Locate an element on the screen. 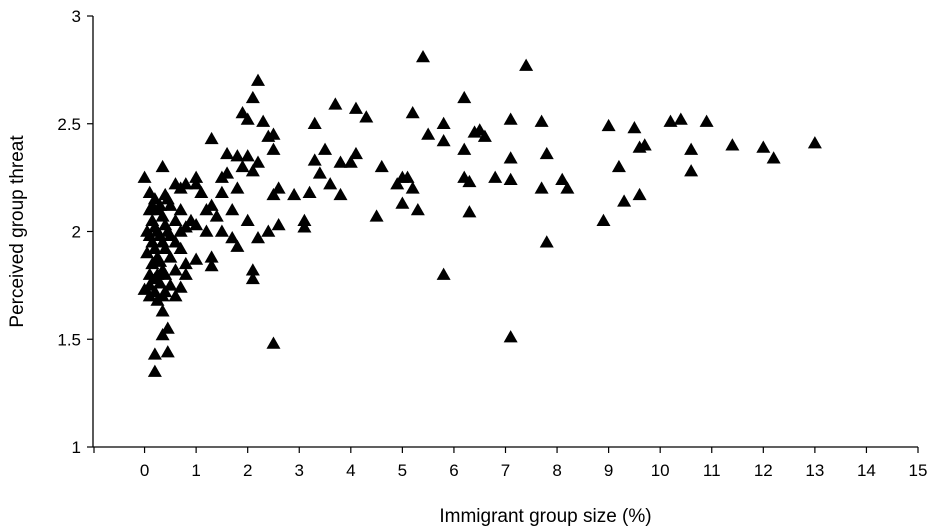 The width and height of the screenshot is (937, 530). x-tick-label: 12 is located at coordinates (763, 470).